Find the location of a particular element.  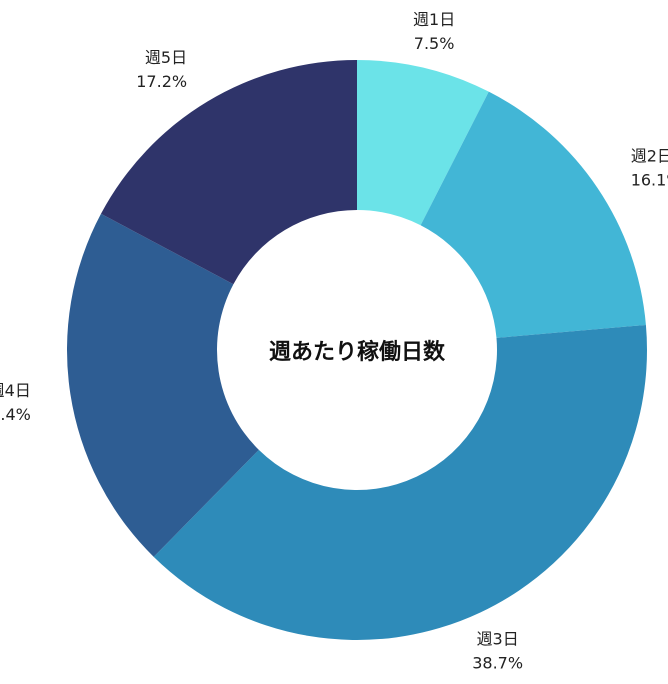

slice-label: 週1日 7.5% is located at coordinates (434, 31).